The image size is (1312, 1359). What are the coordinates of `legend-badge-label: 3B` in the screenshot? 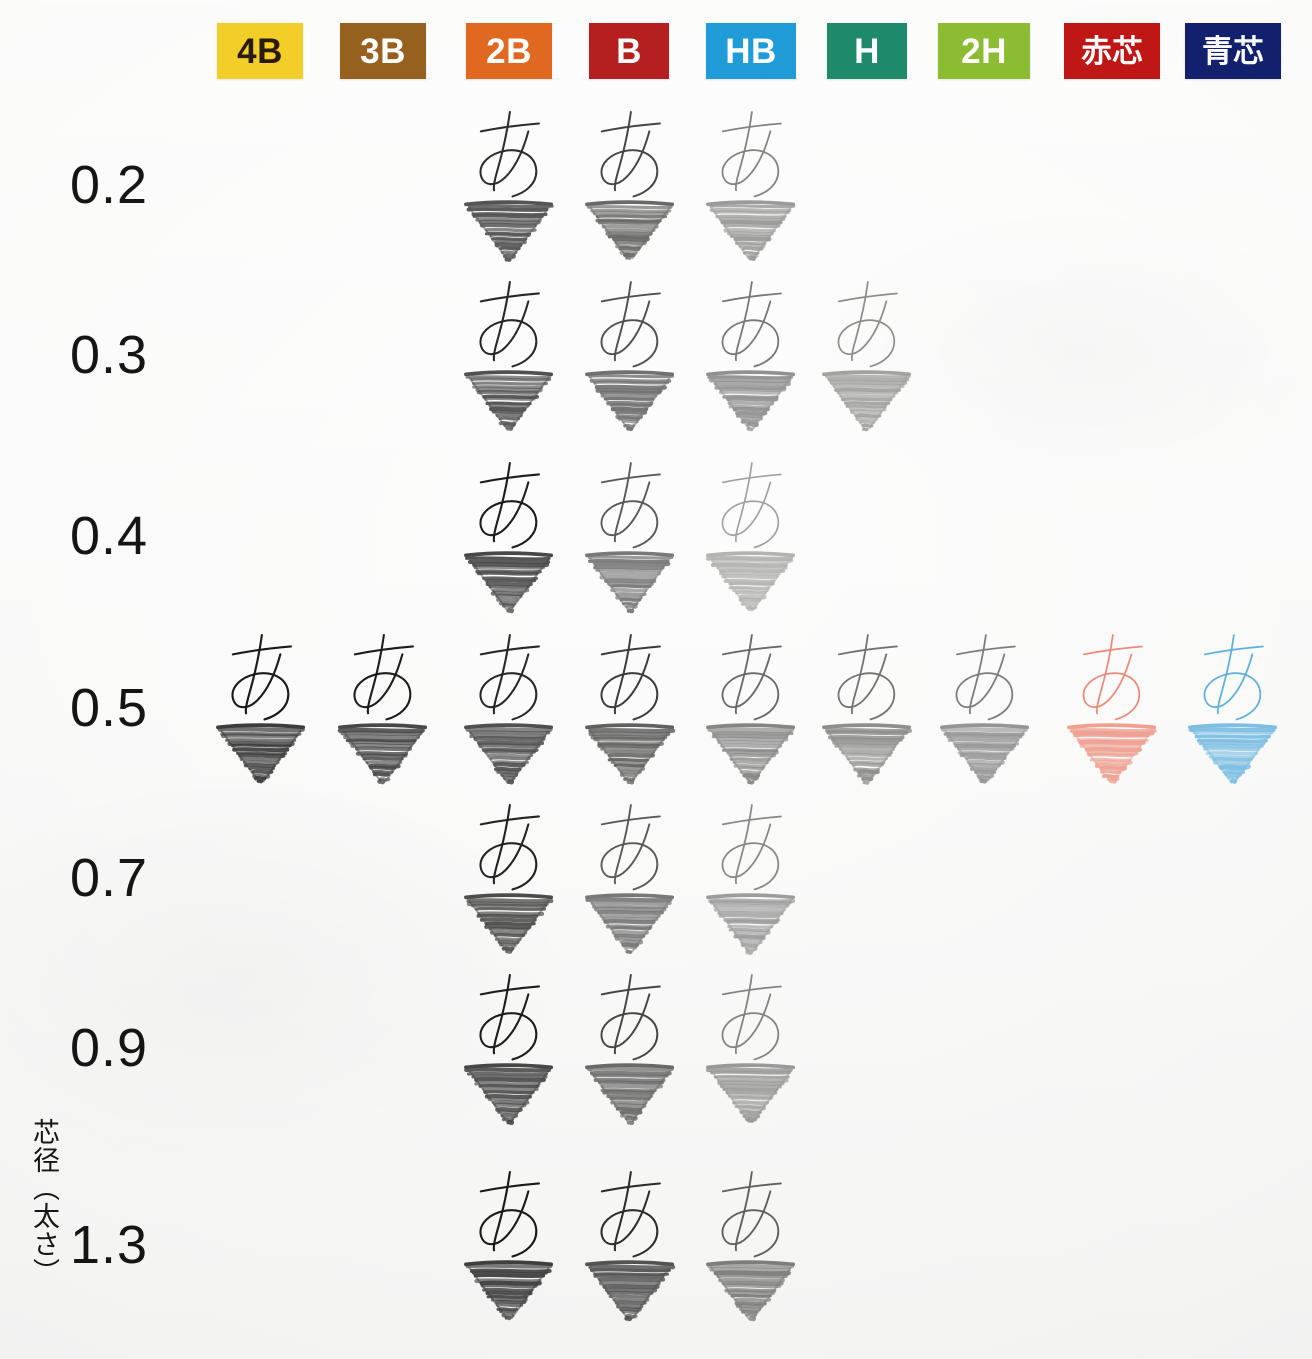 It's located at (383, 51).